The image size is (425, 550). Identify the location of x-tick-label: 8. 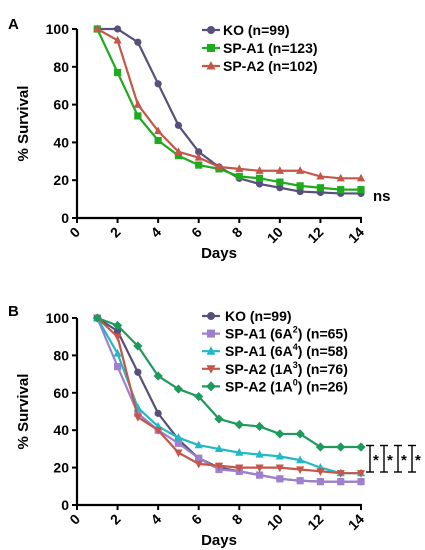
(237, 519).